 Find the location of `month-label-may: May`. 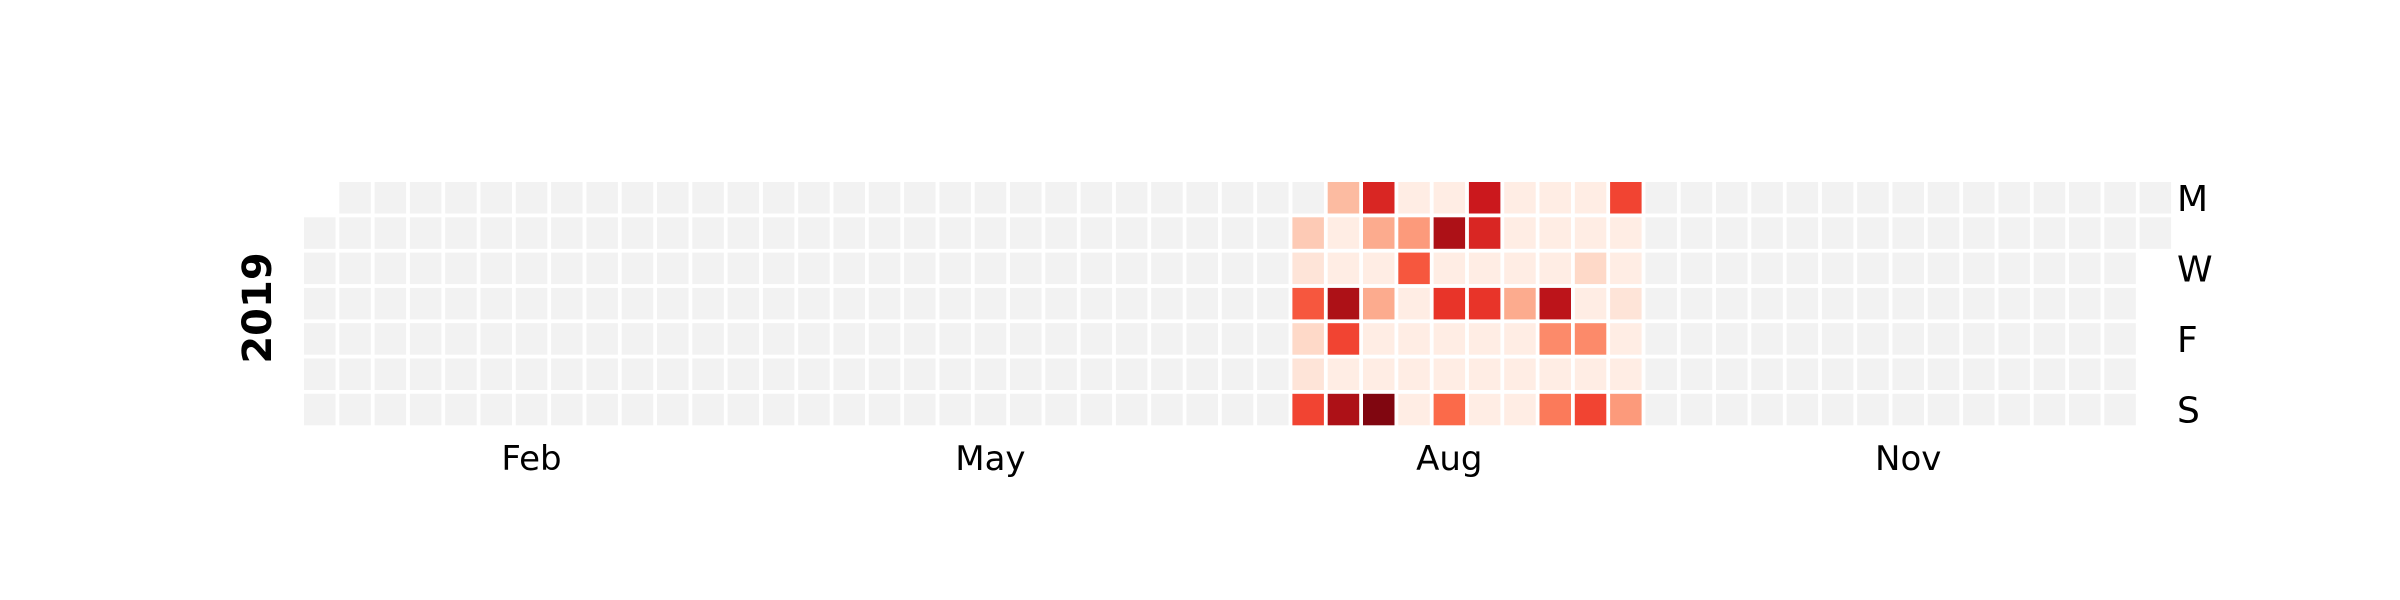

month-label-may: May is located at coordinates (990, 459).